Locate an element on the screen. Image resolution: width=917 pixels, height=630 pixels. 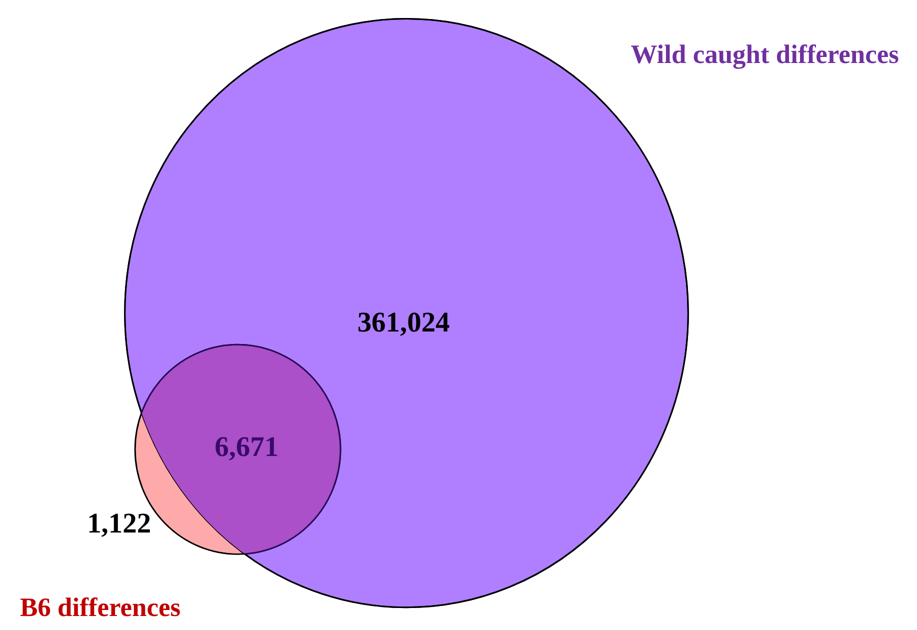
data-label: 6,671 is located at coordinates (246, 447).